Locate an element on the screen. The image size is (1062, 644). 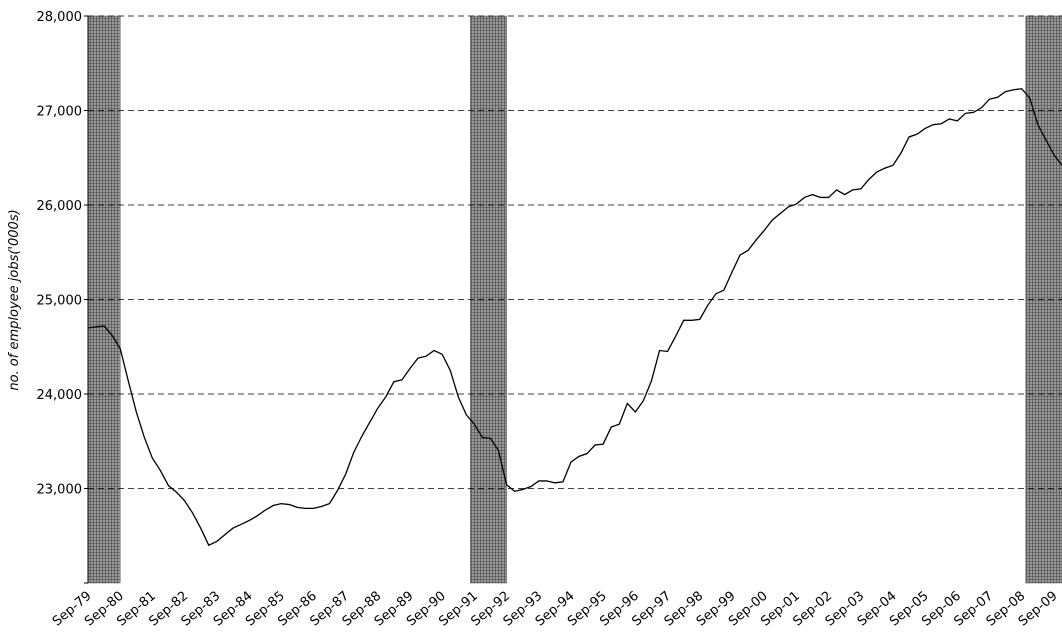
y-tick-label: 24,000 is located at coordinates (60, 395).